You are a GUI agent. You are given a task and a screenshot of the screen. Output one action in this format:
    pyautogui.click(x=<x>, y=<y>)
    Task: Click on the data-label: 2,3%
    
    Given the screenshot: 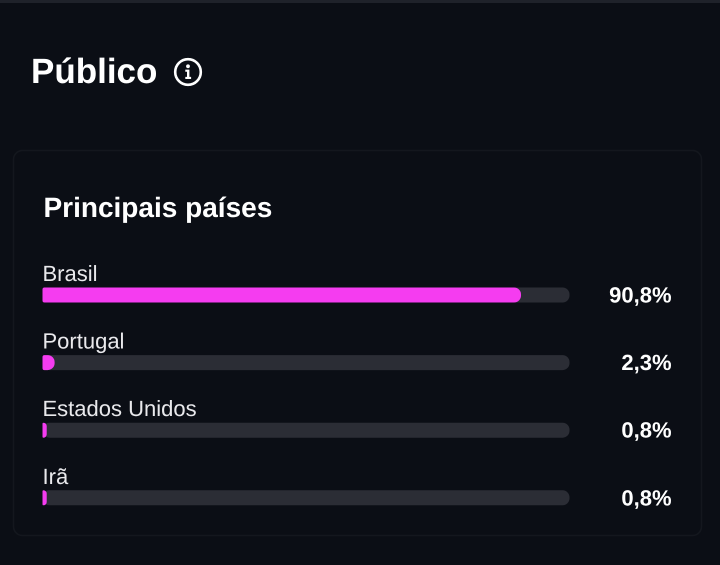 What is the action you would take?
    pyautogui.click(x=646, y=363)
    